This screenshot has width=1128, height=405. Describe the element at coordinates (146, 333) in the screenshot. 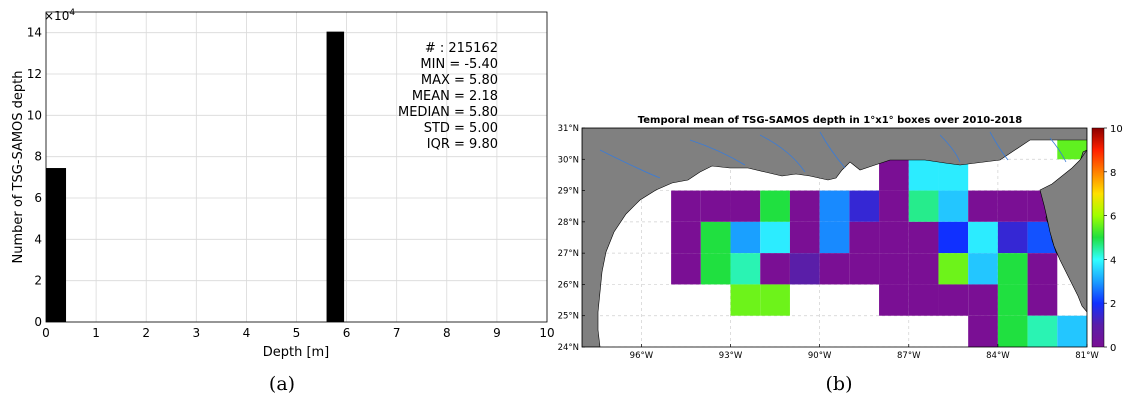

I see `x-tick-label: 2` at that location.